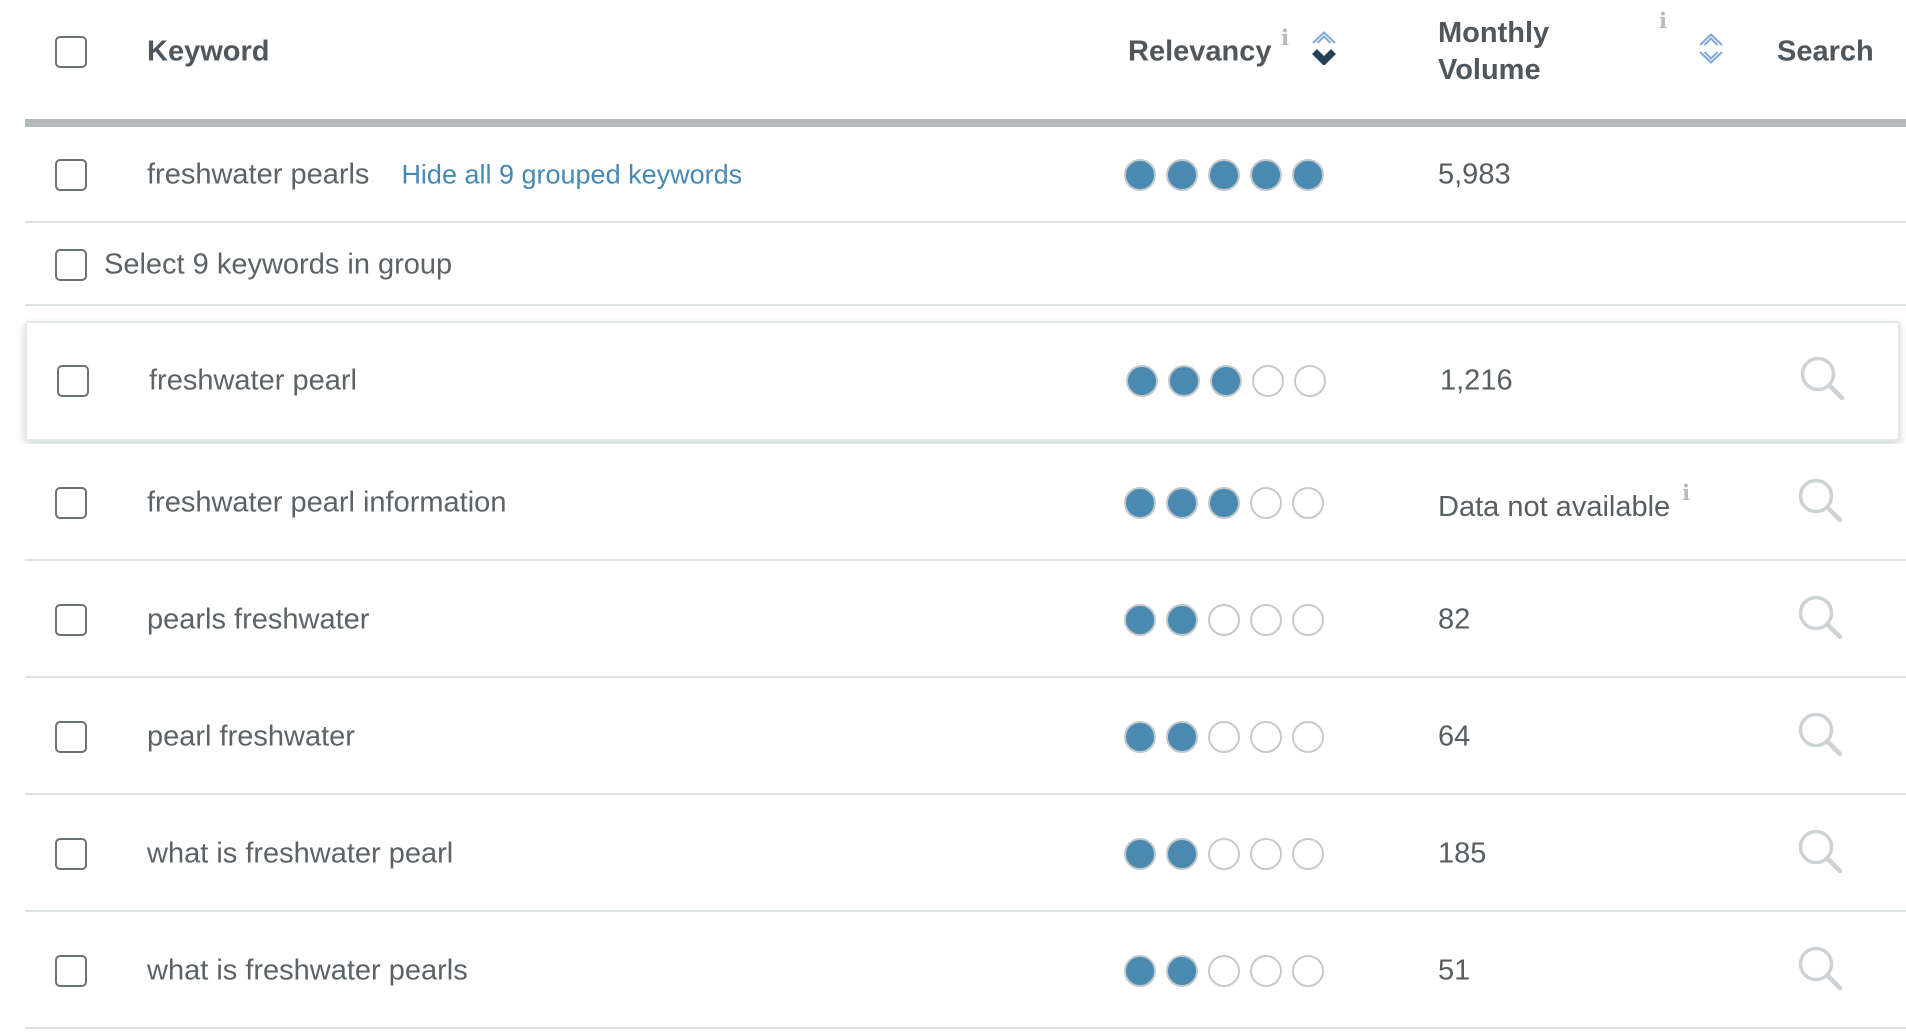 Image resolution: width=1906 pixels, height=1034 pixels. What do you see at coordinates (251, 736) in the screenshot?
I see `keyword-text: pearl freshwater` at bounding box center [251, 736].